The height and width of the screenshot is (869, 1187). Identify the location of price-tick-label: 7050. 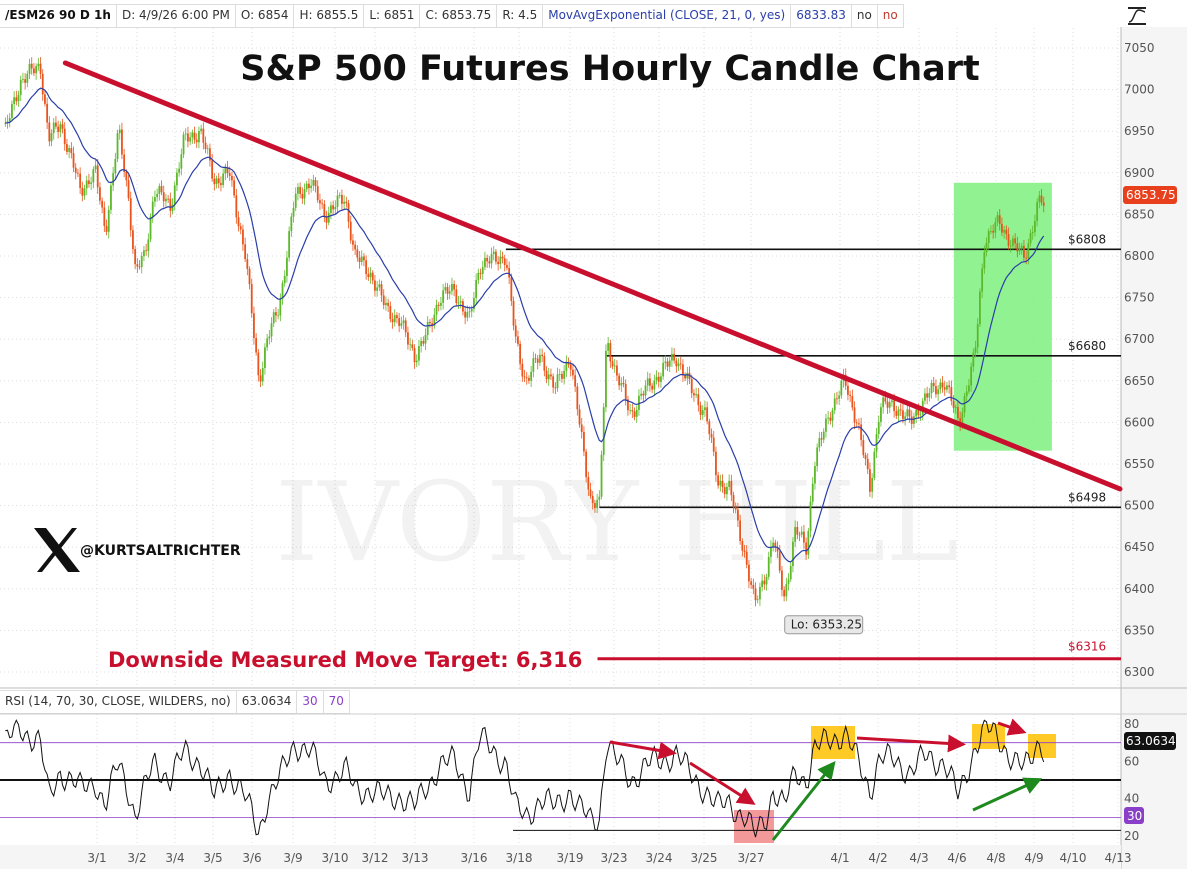
(1139, 48).